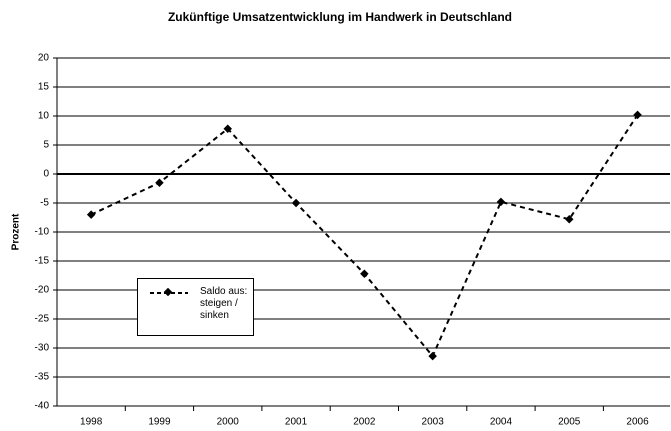 The image size is (671, 431). I want to click on x-tick-label: 1998, so click(91, 422).